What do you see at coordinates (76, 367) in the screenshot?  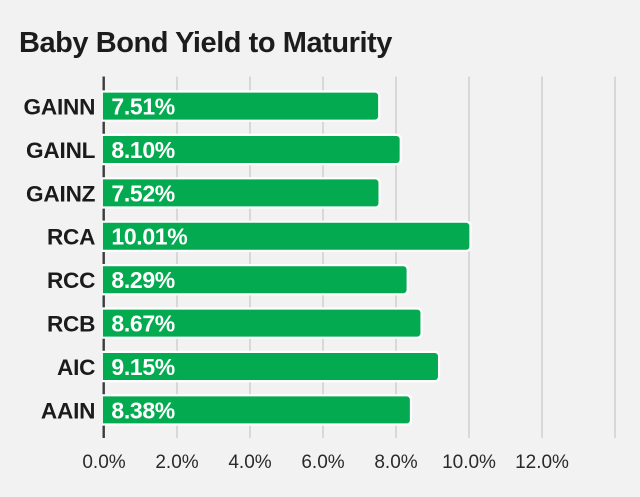 I see `svg-text: AIC` at bounding box center [76, 367].